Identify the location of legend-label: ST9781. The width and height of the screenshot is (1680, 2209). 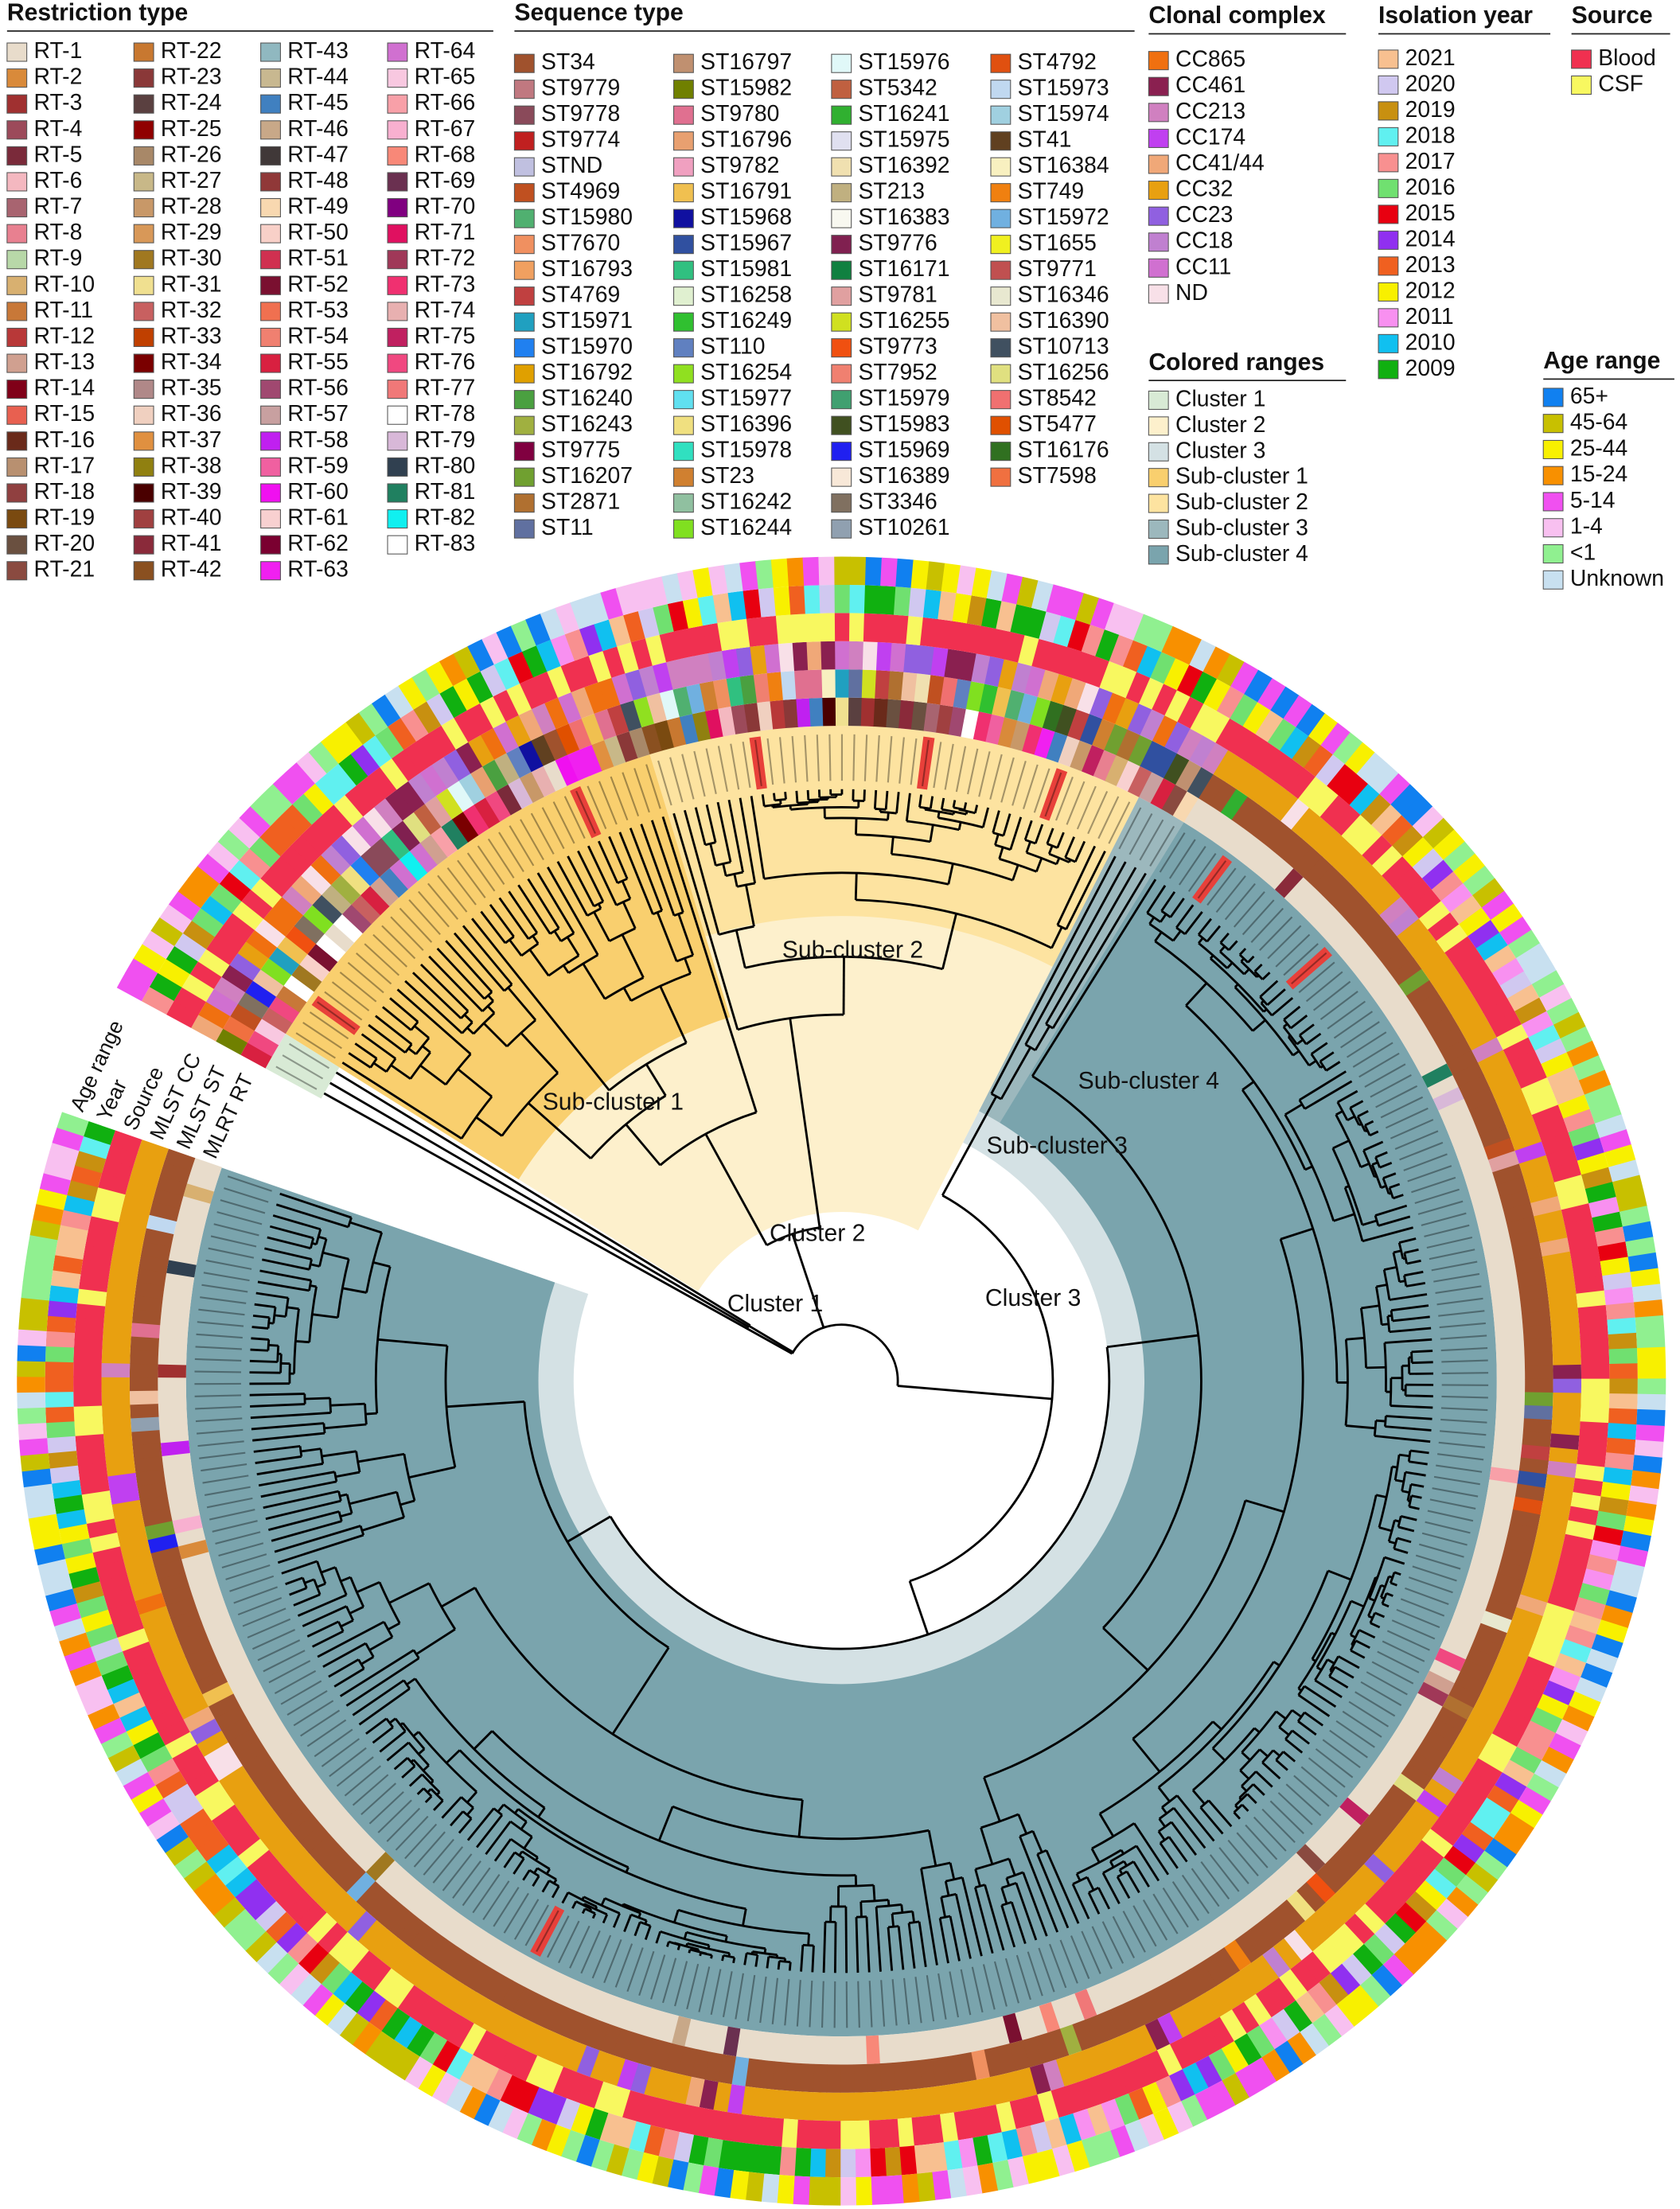
(898, 295).